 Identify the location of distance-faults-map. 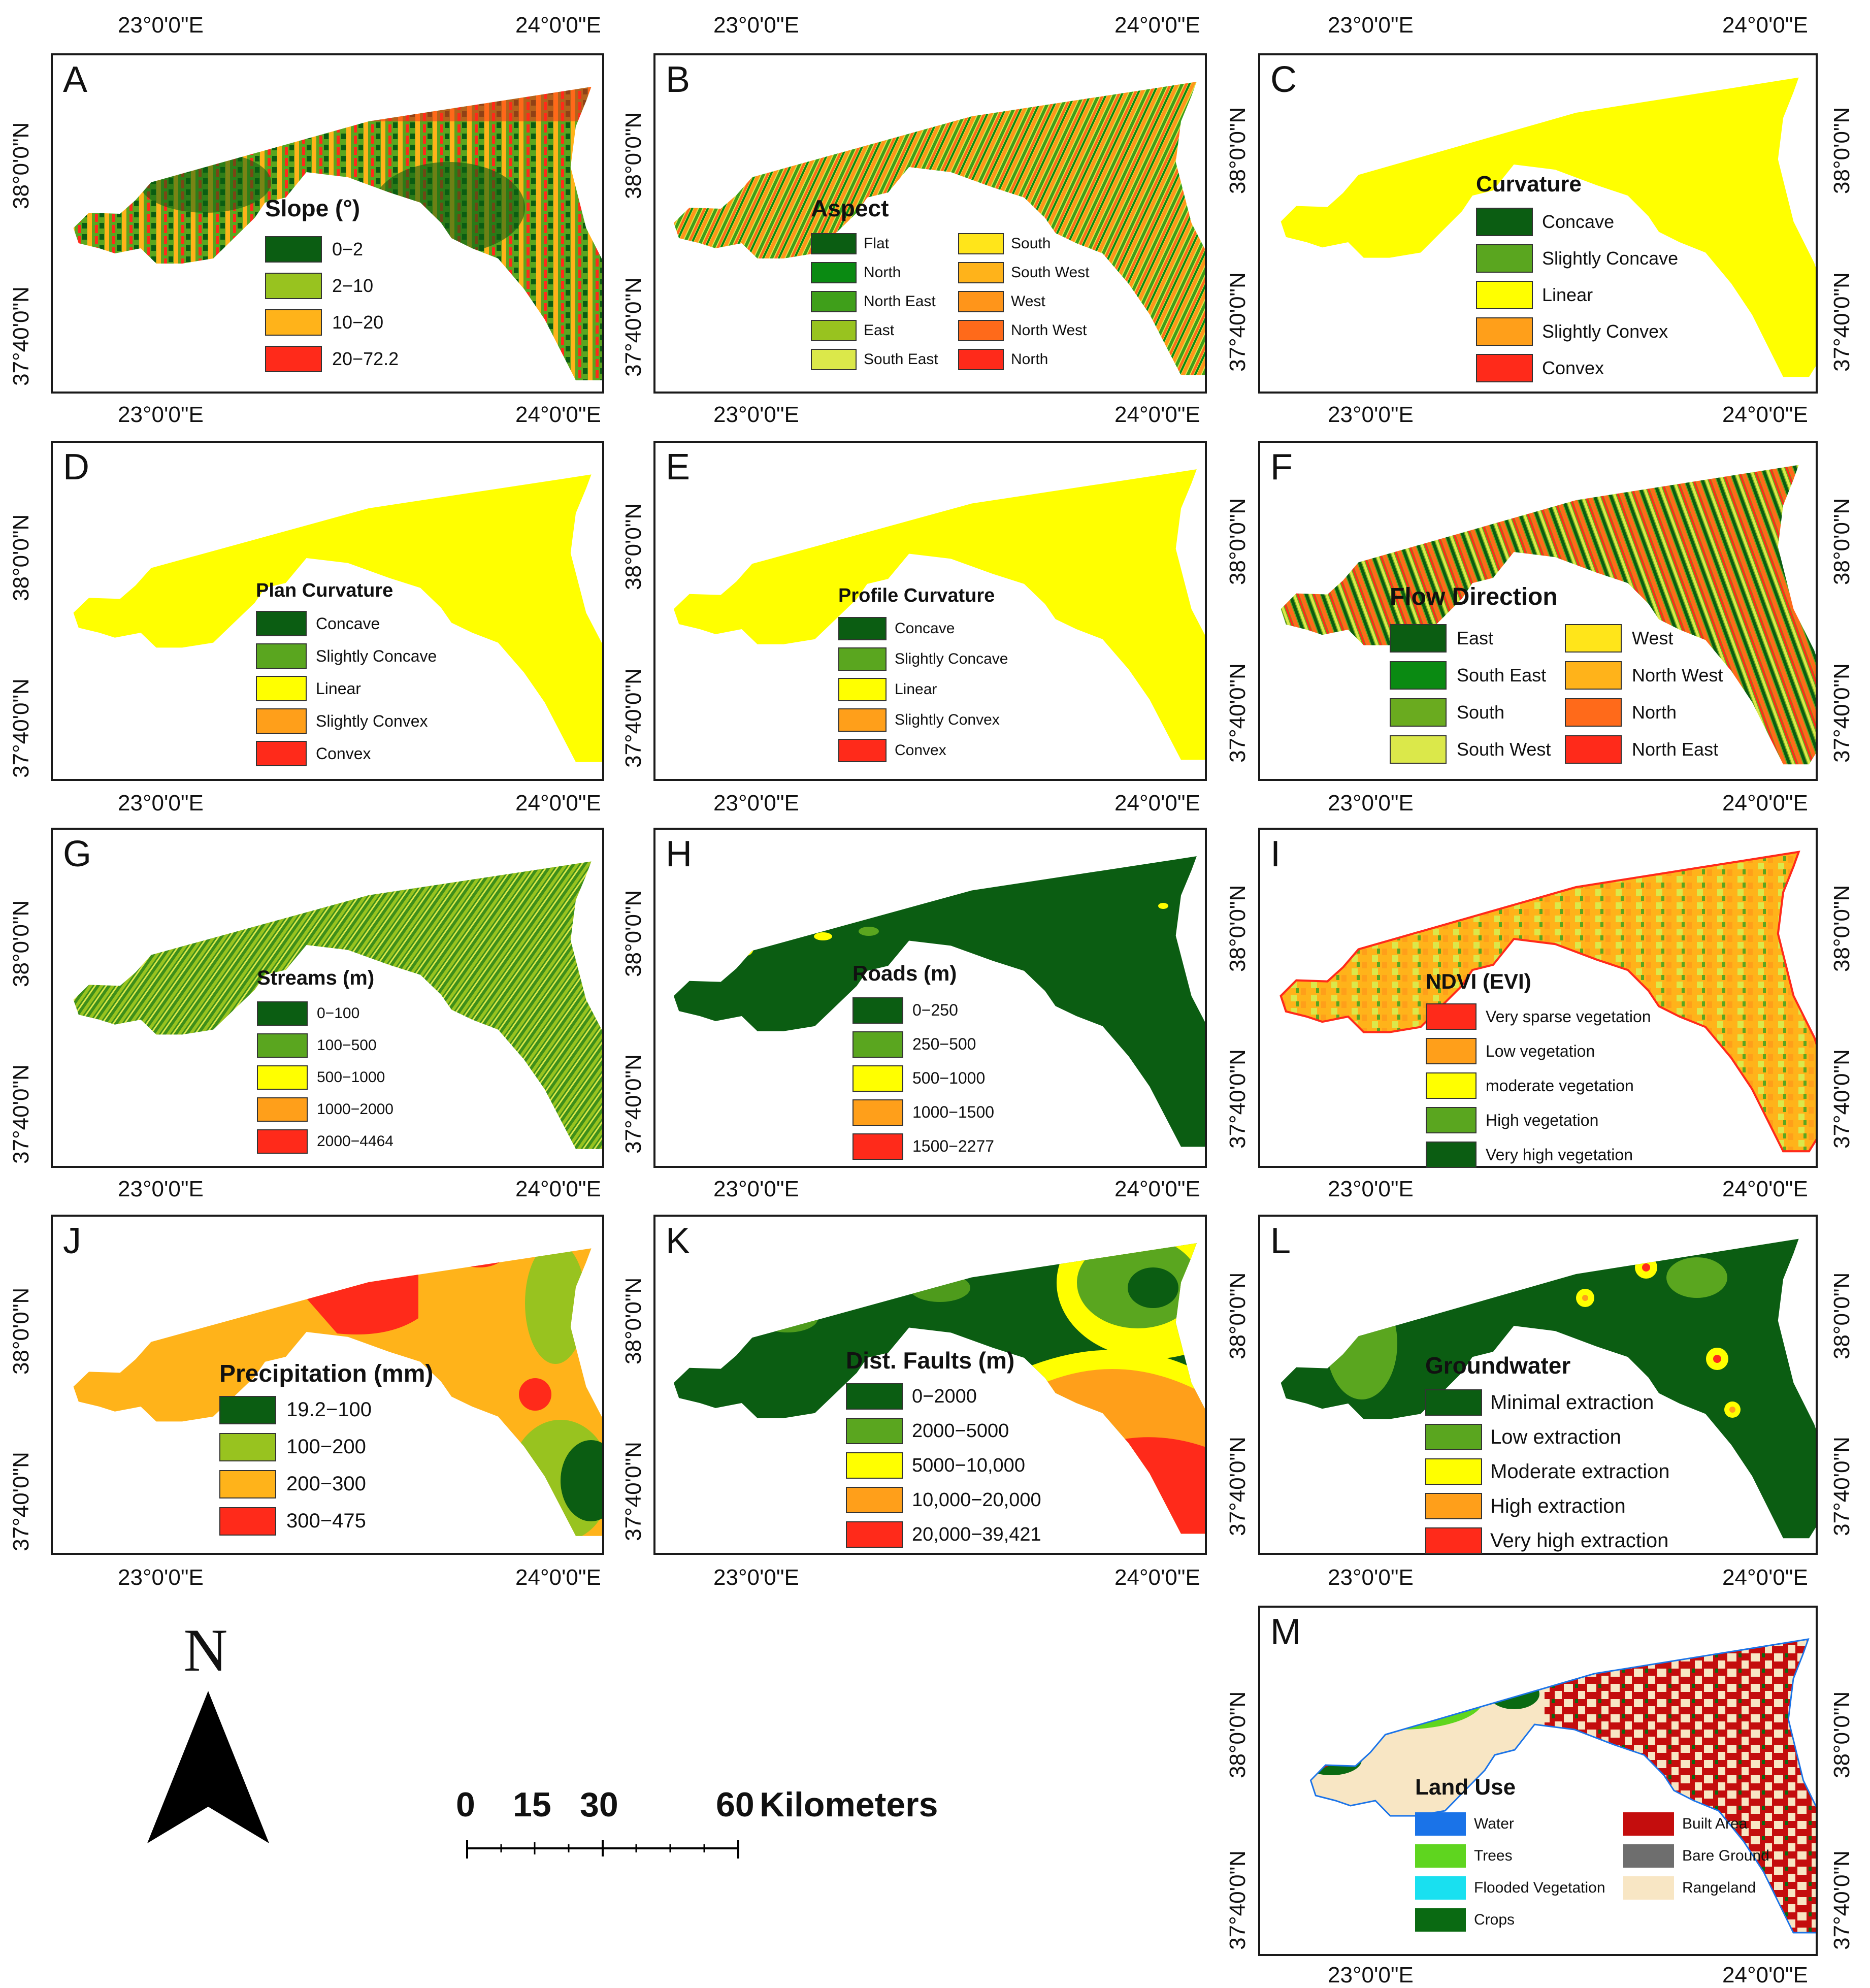
(939, 1389).